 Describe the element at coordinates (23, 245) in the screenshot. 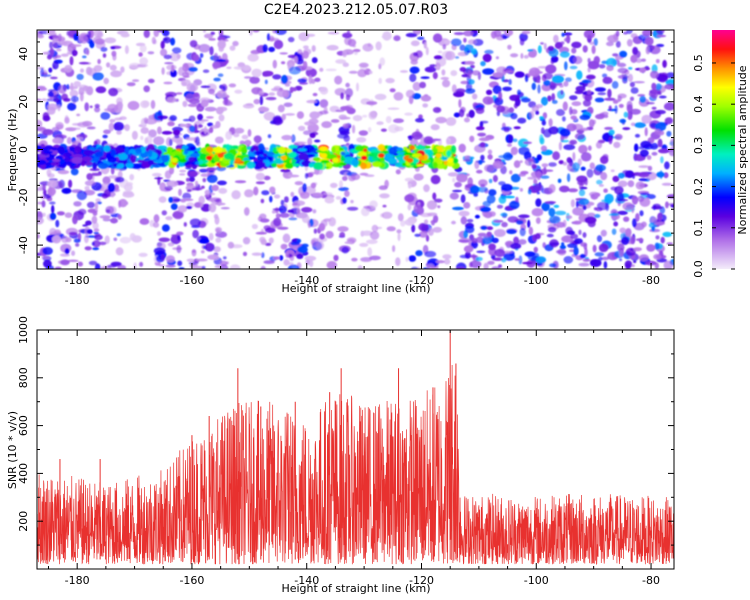

I see `spectrogram-y-tick-label: -40` at that location.